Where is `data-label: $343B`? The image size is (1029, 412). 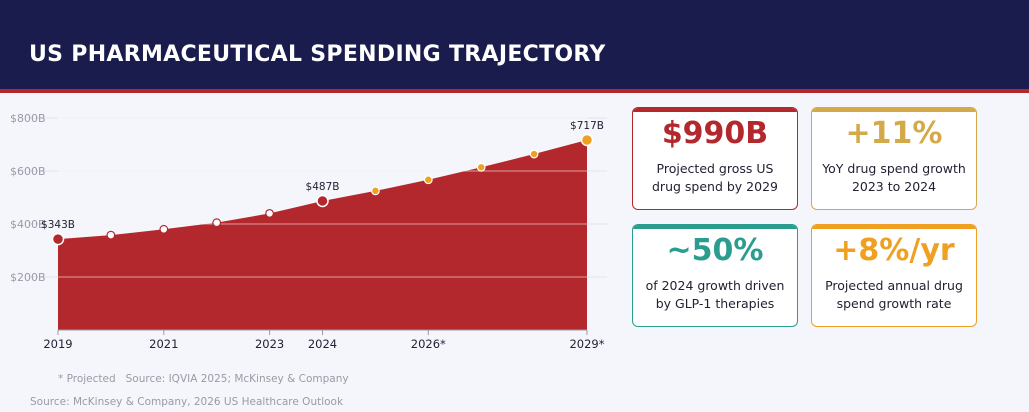 data-label: $343B is located at coordinates (58, 225).